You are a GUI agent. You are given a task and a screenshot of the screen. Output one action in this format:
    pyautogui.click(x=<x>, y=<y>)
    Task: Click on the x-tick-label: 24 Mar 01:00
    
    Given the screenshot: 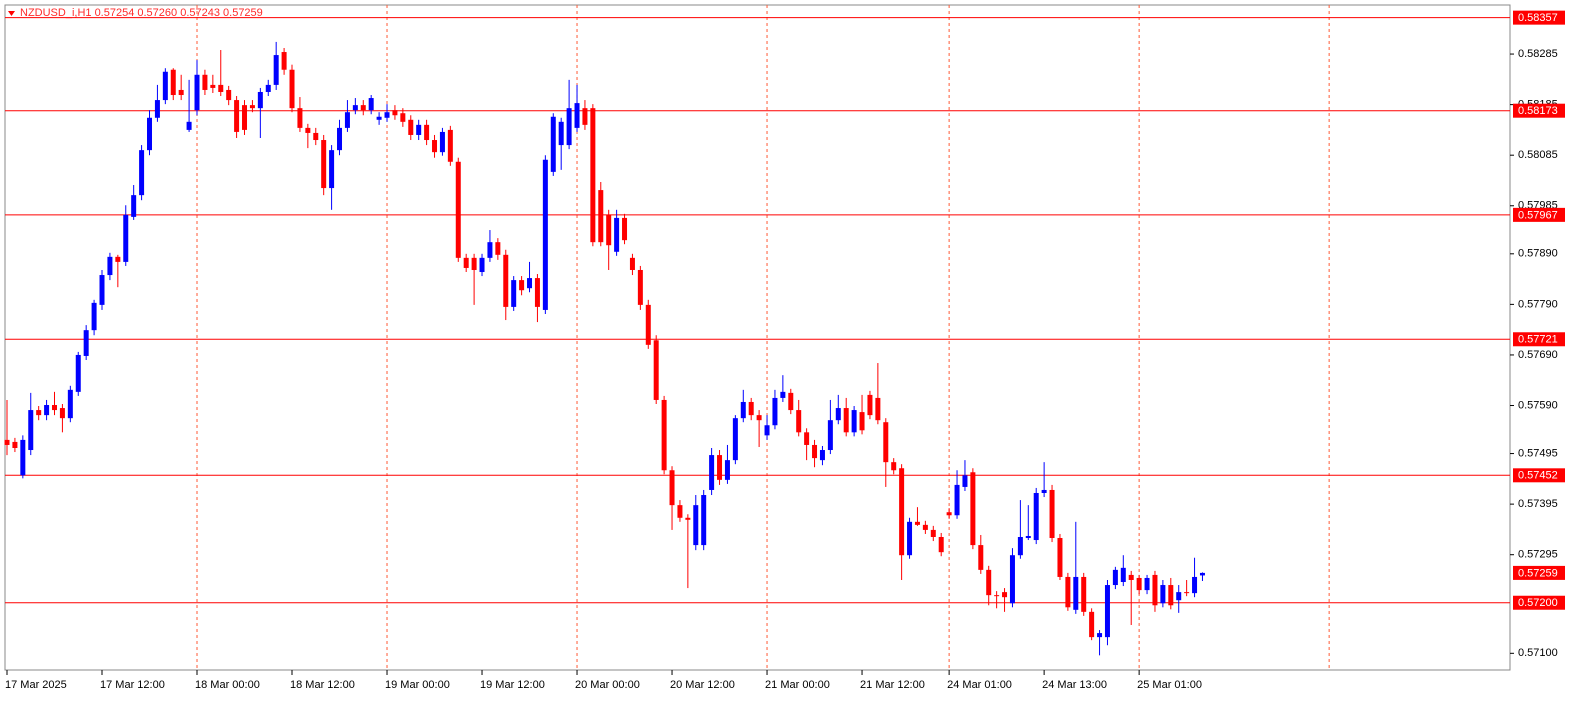 What is the action you would take?
    pyautogui.click(x=979, y=685)
    